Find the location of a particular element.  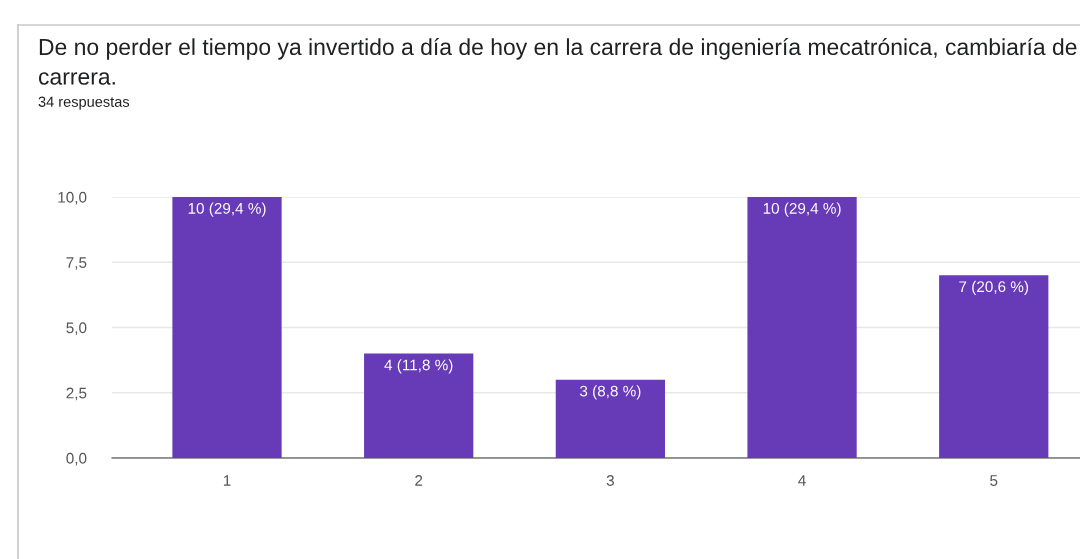

data-label: 3 (8,8 %) is located at coordinates (610, 392).